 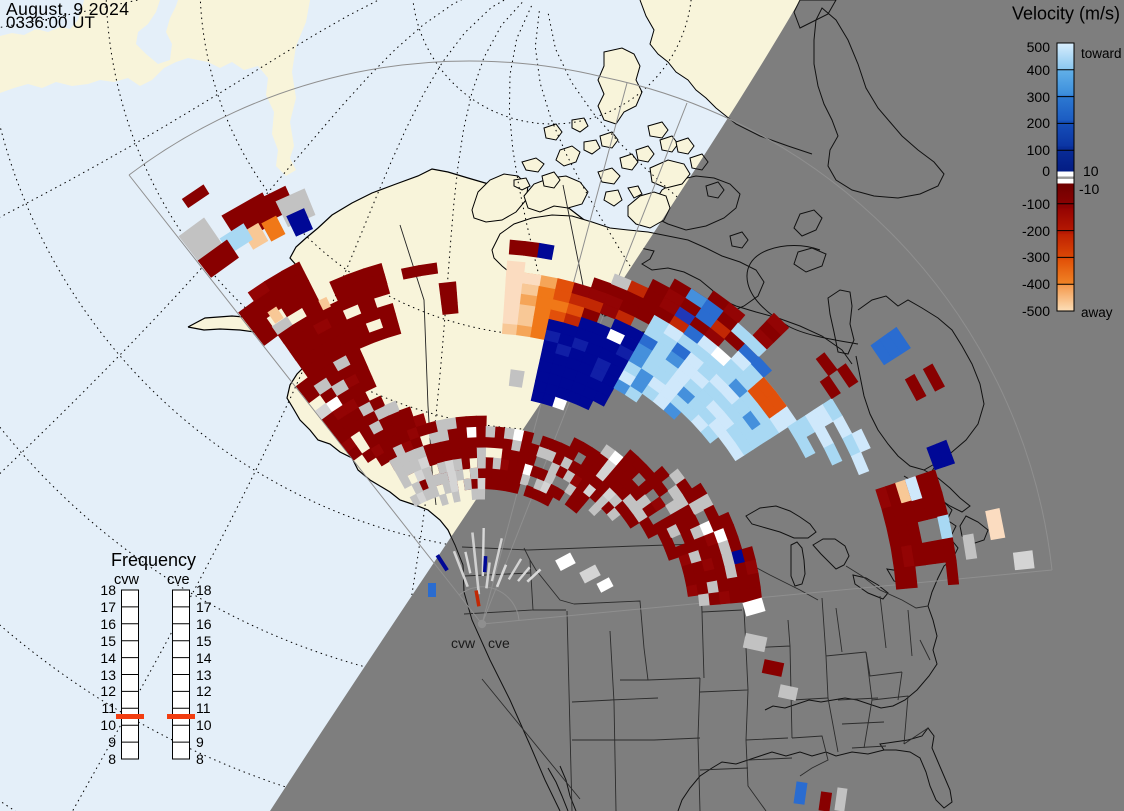 What do you see at coordinates (1036, 204) in the screenshot?
I see `svg-text: -100` at bounding box center [1036, 204].